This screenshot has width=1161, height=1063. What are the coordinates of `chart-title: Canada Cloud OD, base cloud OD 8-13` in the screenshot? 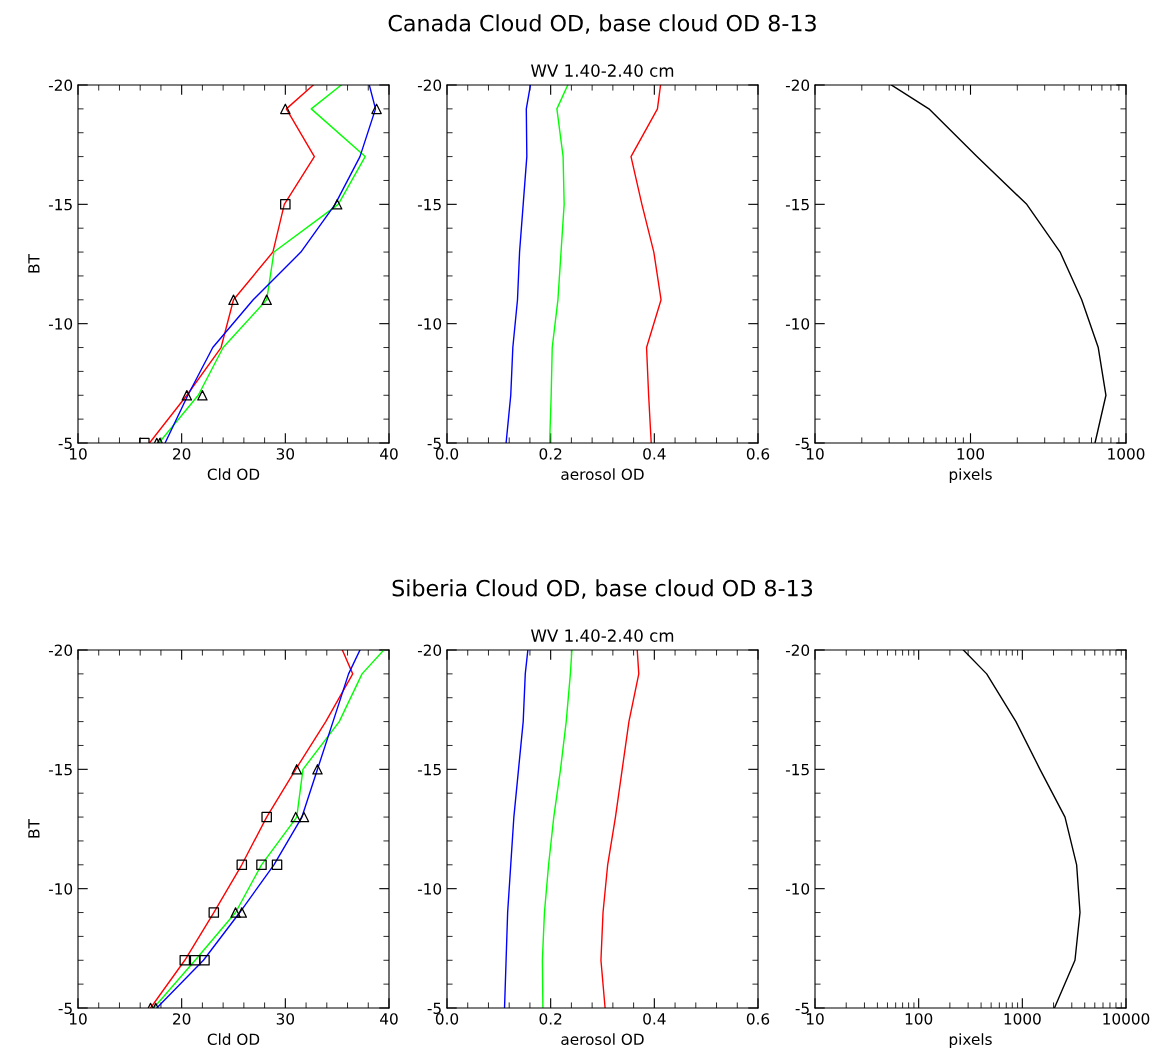 It's located at (602, 24).